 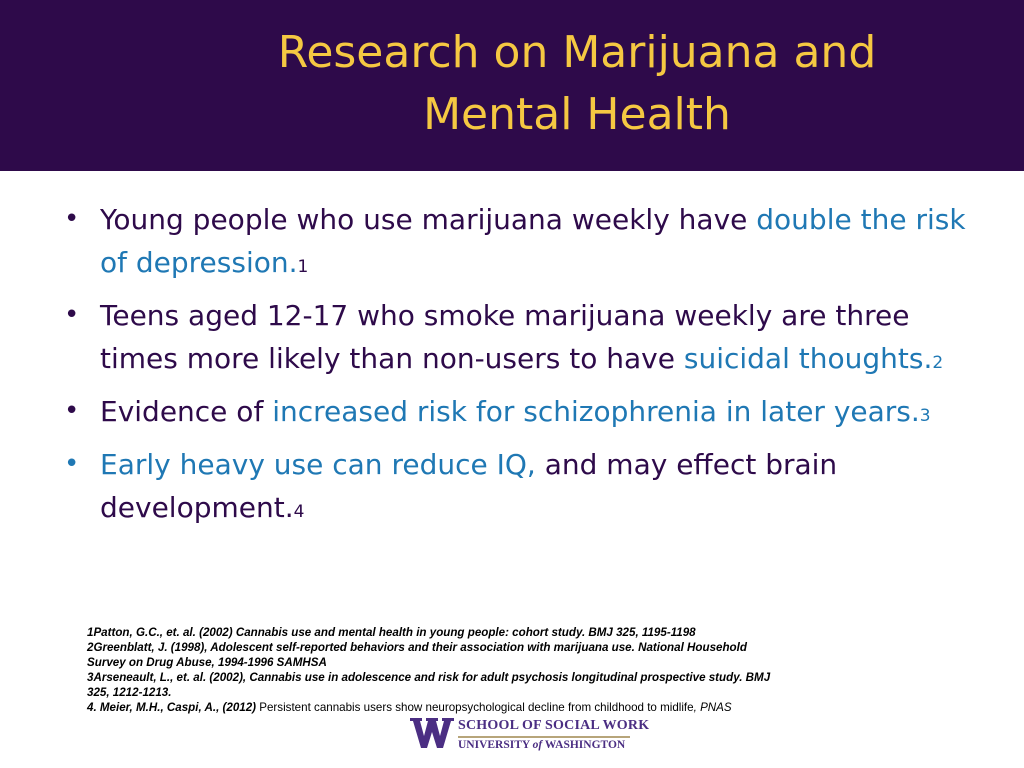 I want to click on reference-2-line2: Survey on Drug Abuse, 1994-1996 SAMHSA, so click(x=207, y=662).